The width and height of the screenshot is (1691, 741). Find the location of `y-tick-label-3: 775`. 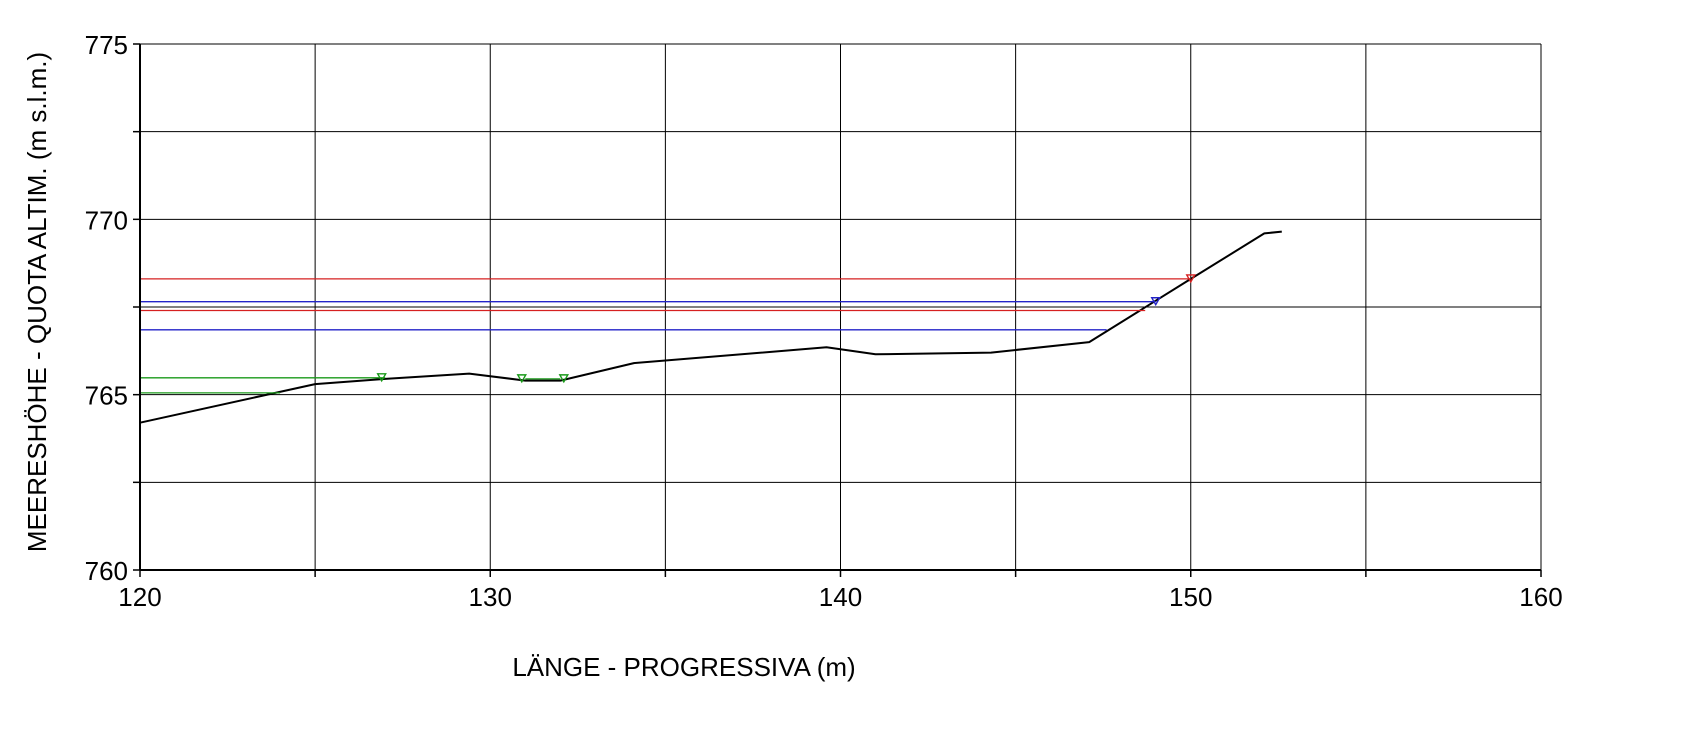

y-tick-label-3: 775 is located at coordinates (106, 45).